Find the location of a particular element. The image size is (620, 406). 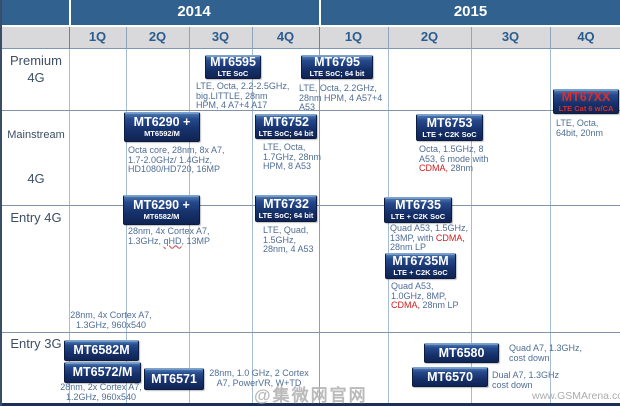

note-line: Quad A7, 1.3GHz, is located at coordinates (546, 348).